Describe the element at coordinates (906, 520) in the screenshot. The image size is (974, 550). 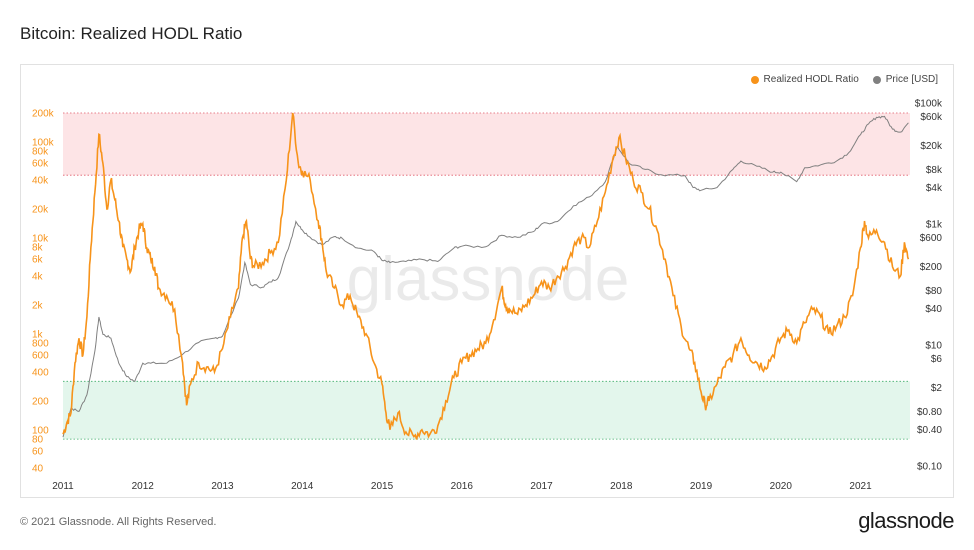
I see `brand-logo: glassnode` at that location.